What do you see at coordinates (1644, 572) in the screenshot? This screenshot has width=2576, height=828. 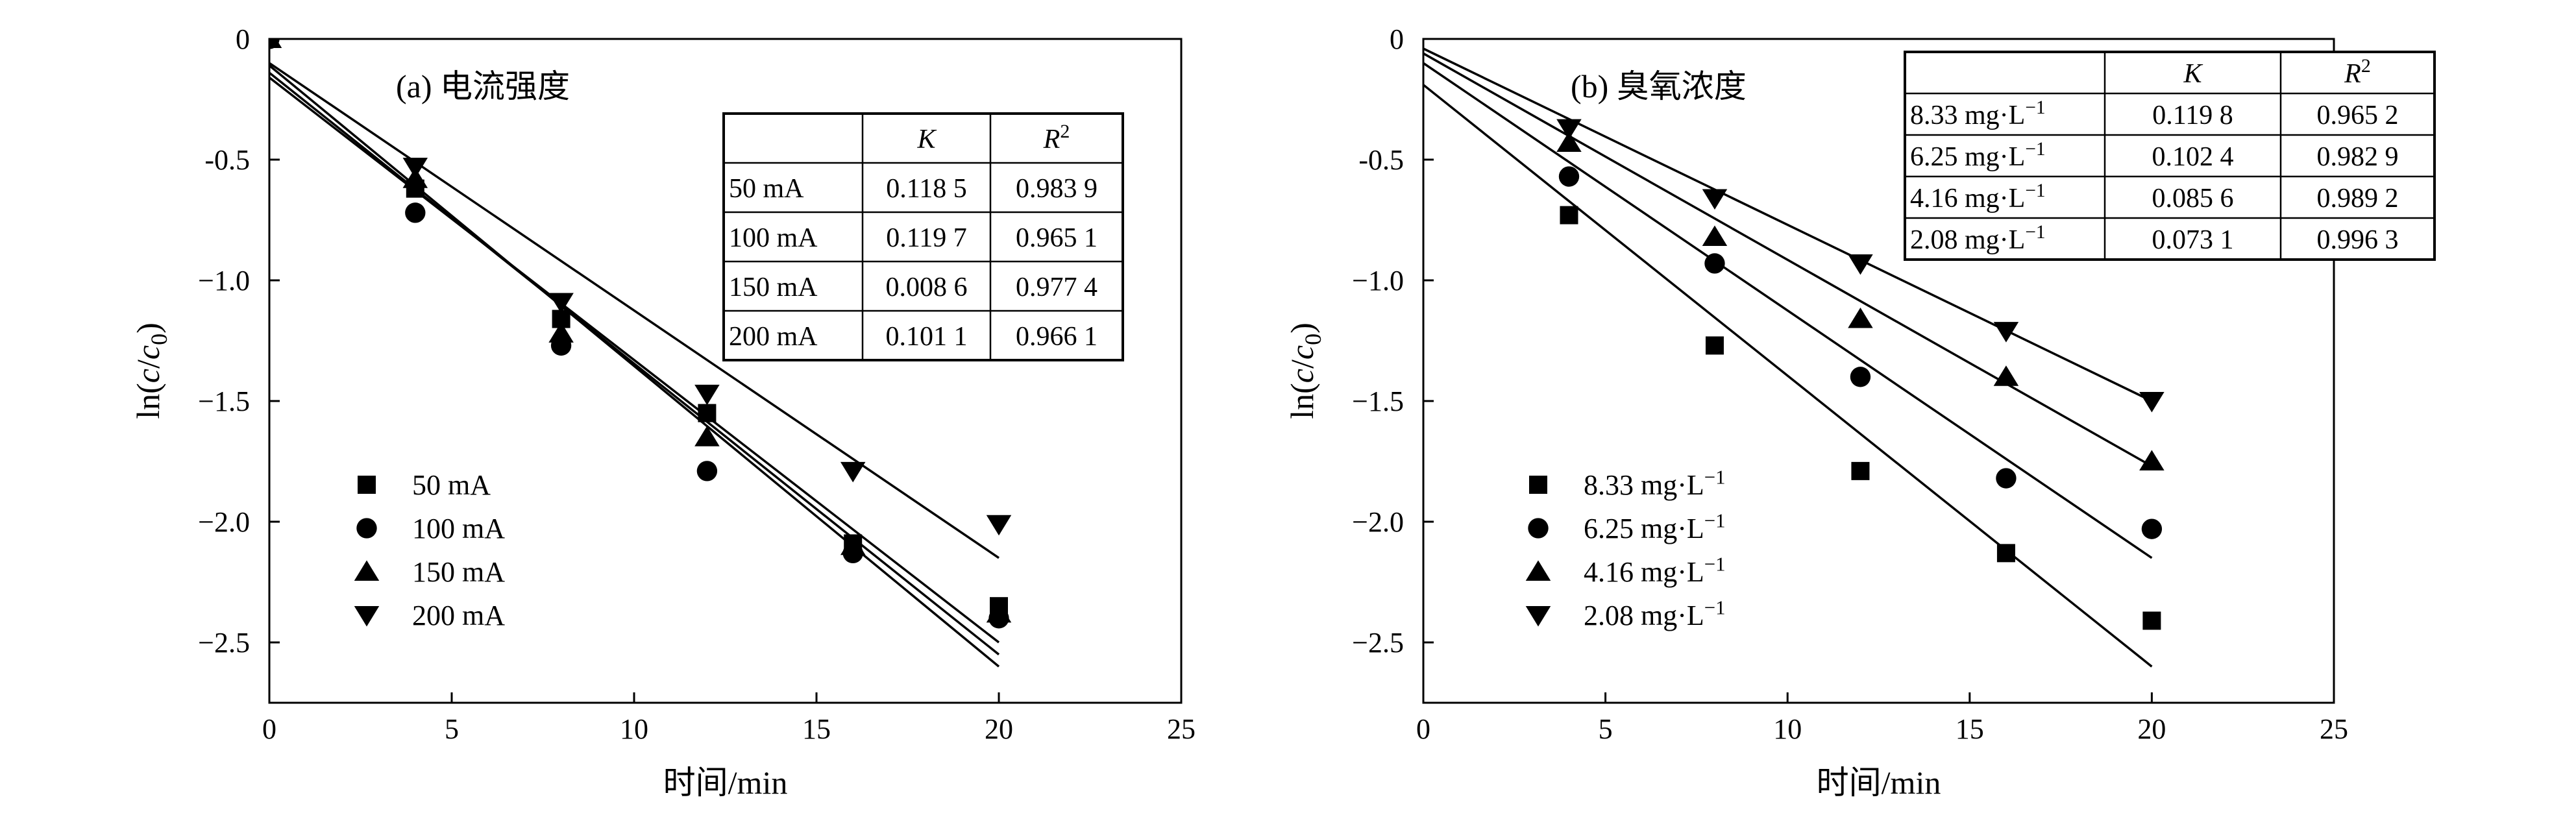 I see `label-text: 4.16 mg·L` at bounding box center [1644, 572].